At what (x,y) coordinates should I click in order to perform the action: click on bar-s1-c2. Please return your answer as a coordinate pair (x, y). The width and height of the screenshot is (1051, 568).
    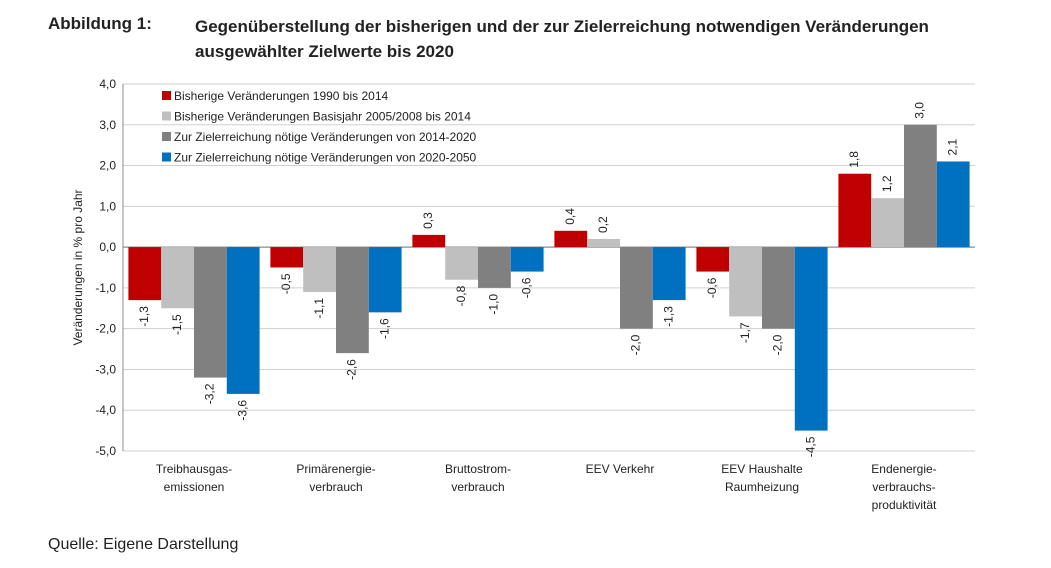
    Looking at the image, I should click on (287, 257).